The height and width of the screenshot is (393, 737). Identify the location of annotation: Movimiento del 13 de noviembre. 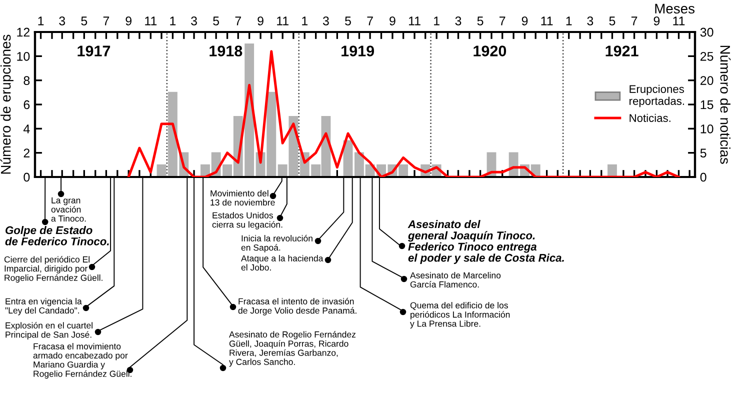
(242, 198).